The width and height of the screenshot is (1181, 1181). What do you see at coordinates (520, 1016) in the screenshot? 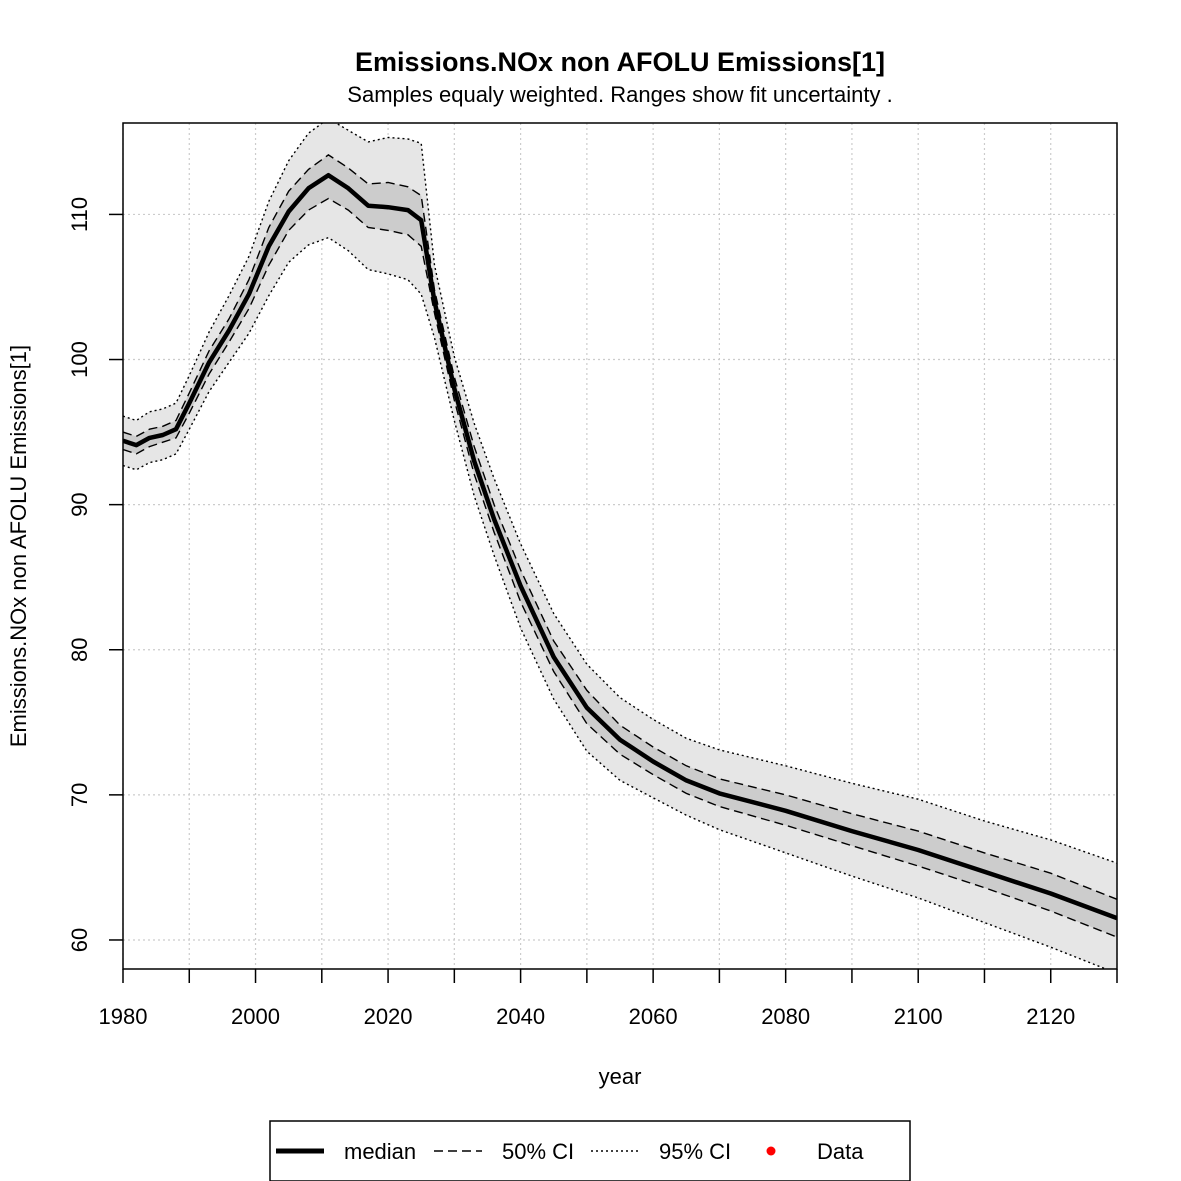
I see `x-tick-label: 2040` at bounding box center [520, 1016].